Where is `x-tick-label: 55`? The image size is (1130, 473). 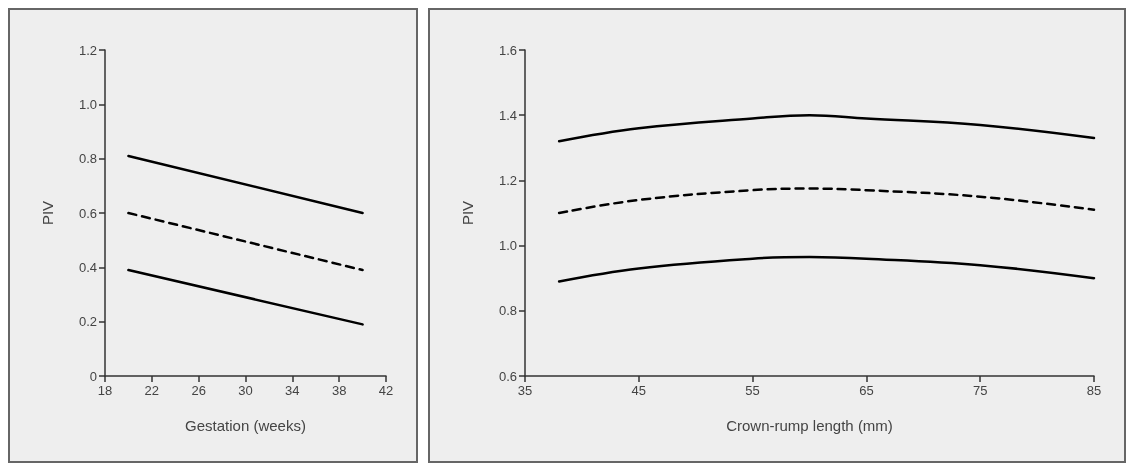
x-tick-label: 55 is located at coordinates (752, 390).